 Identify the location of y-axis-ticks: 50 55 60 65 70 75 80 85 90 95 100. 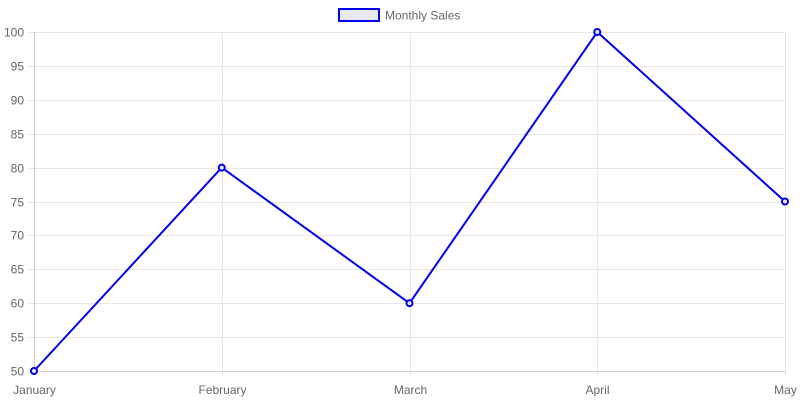
(14, 202).